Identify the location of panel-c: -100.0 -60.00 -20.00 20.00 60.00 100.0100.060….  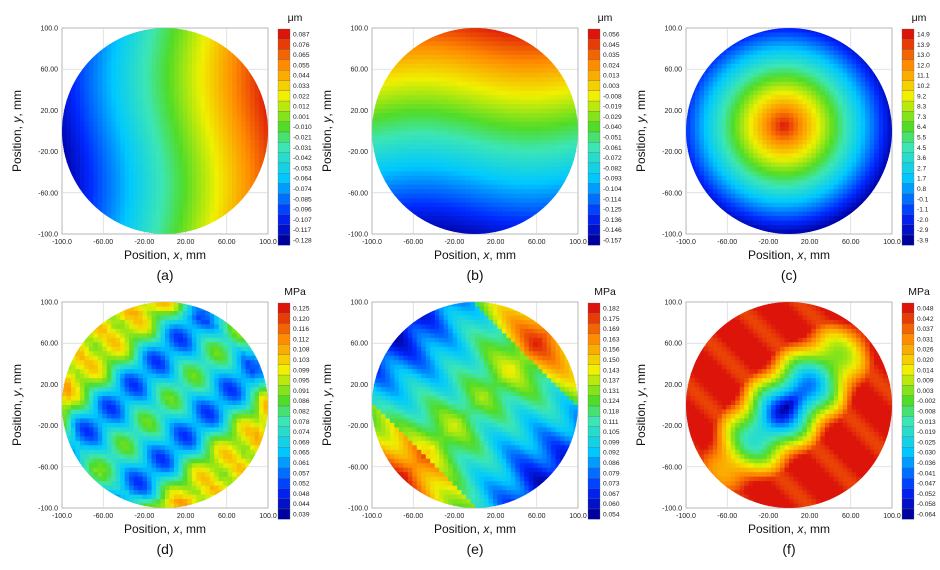
(782, 147).